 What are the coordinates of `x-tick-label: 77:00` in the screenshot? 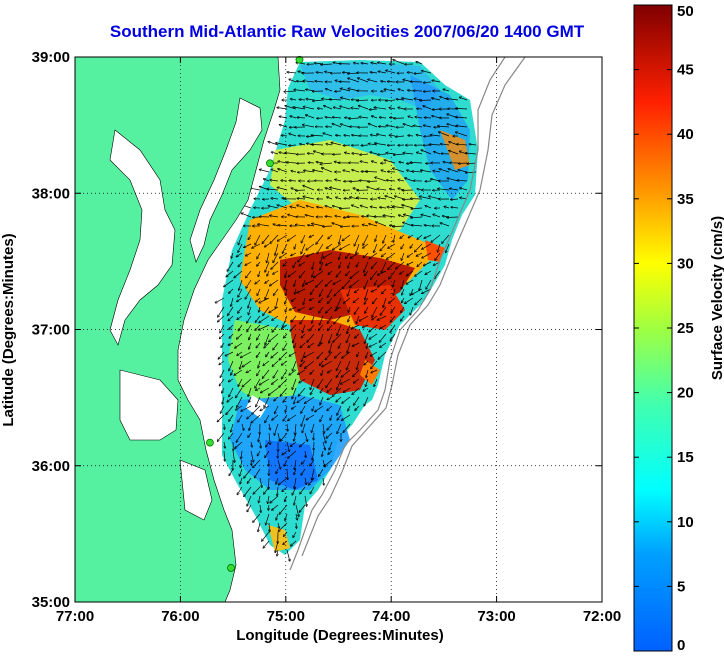 It's located at (75, 616).